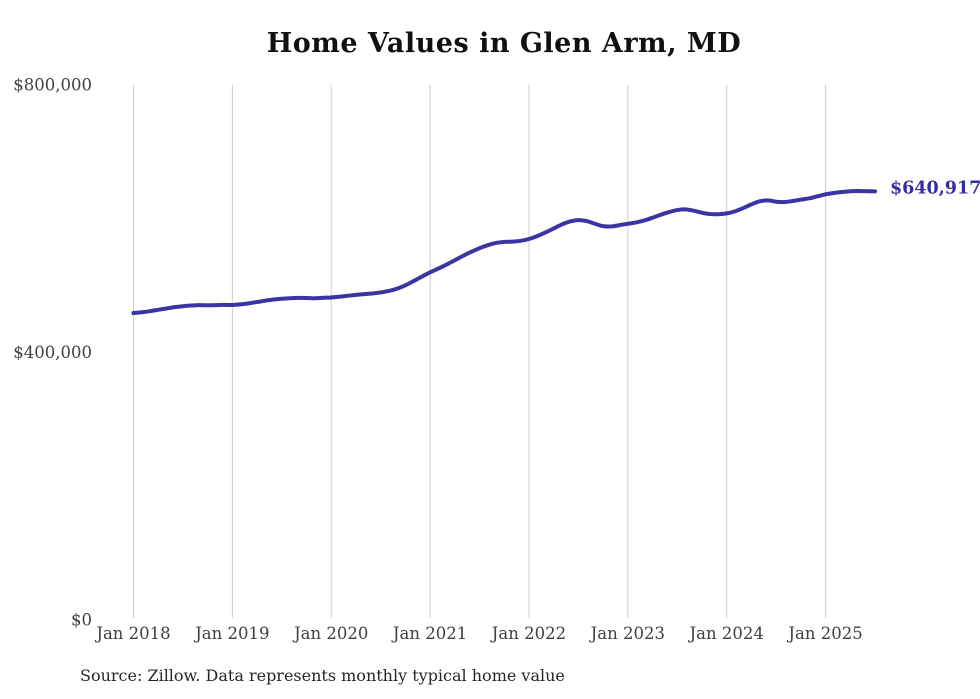  I want to click on x-tick-label: Jan 2025, so click(824, 633).